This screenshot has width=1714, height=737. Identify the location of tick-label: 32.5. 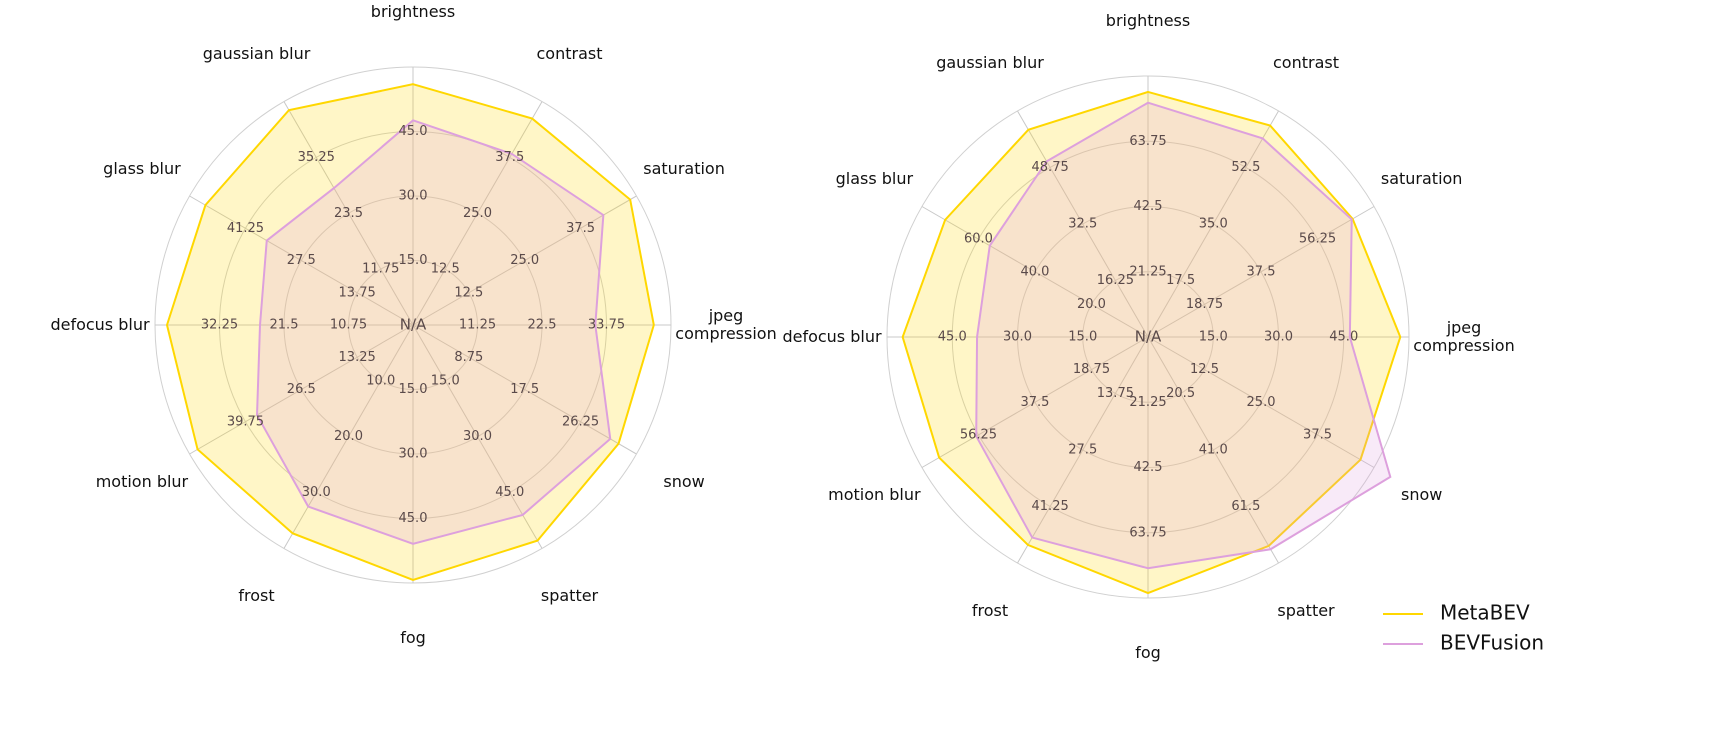
(1082, 223).